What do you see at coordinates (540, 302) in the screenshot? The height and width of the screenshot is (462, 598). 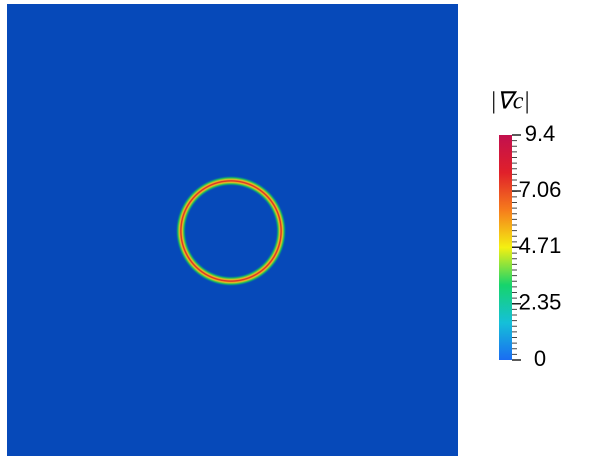 I see `tick-label: 2.35` at bounding box center [540, 302].